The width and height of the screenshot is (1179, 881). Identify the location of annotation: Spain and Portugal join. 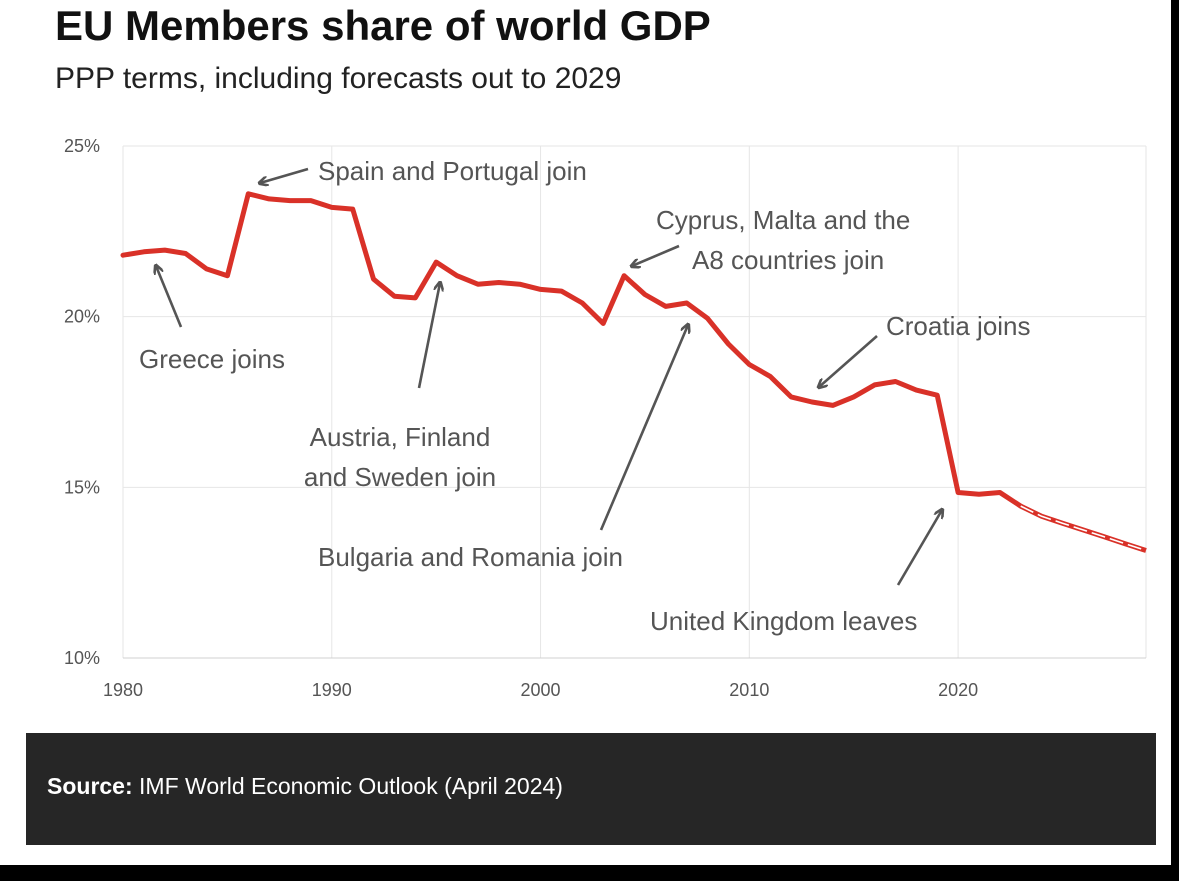
(423, 171).